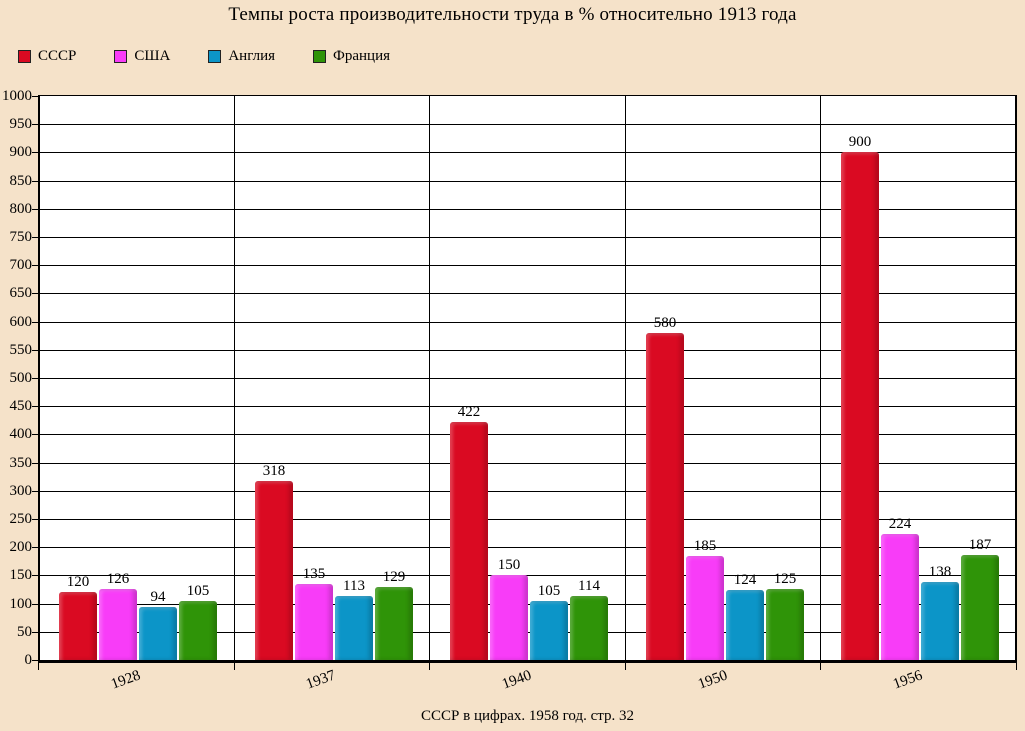  What do you see at coordinates (24, 631) in the screenshot?
I see `y-axis-label: 50` at bounding box center [24, 631].